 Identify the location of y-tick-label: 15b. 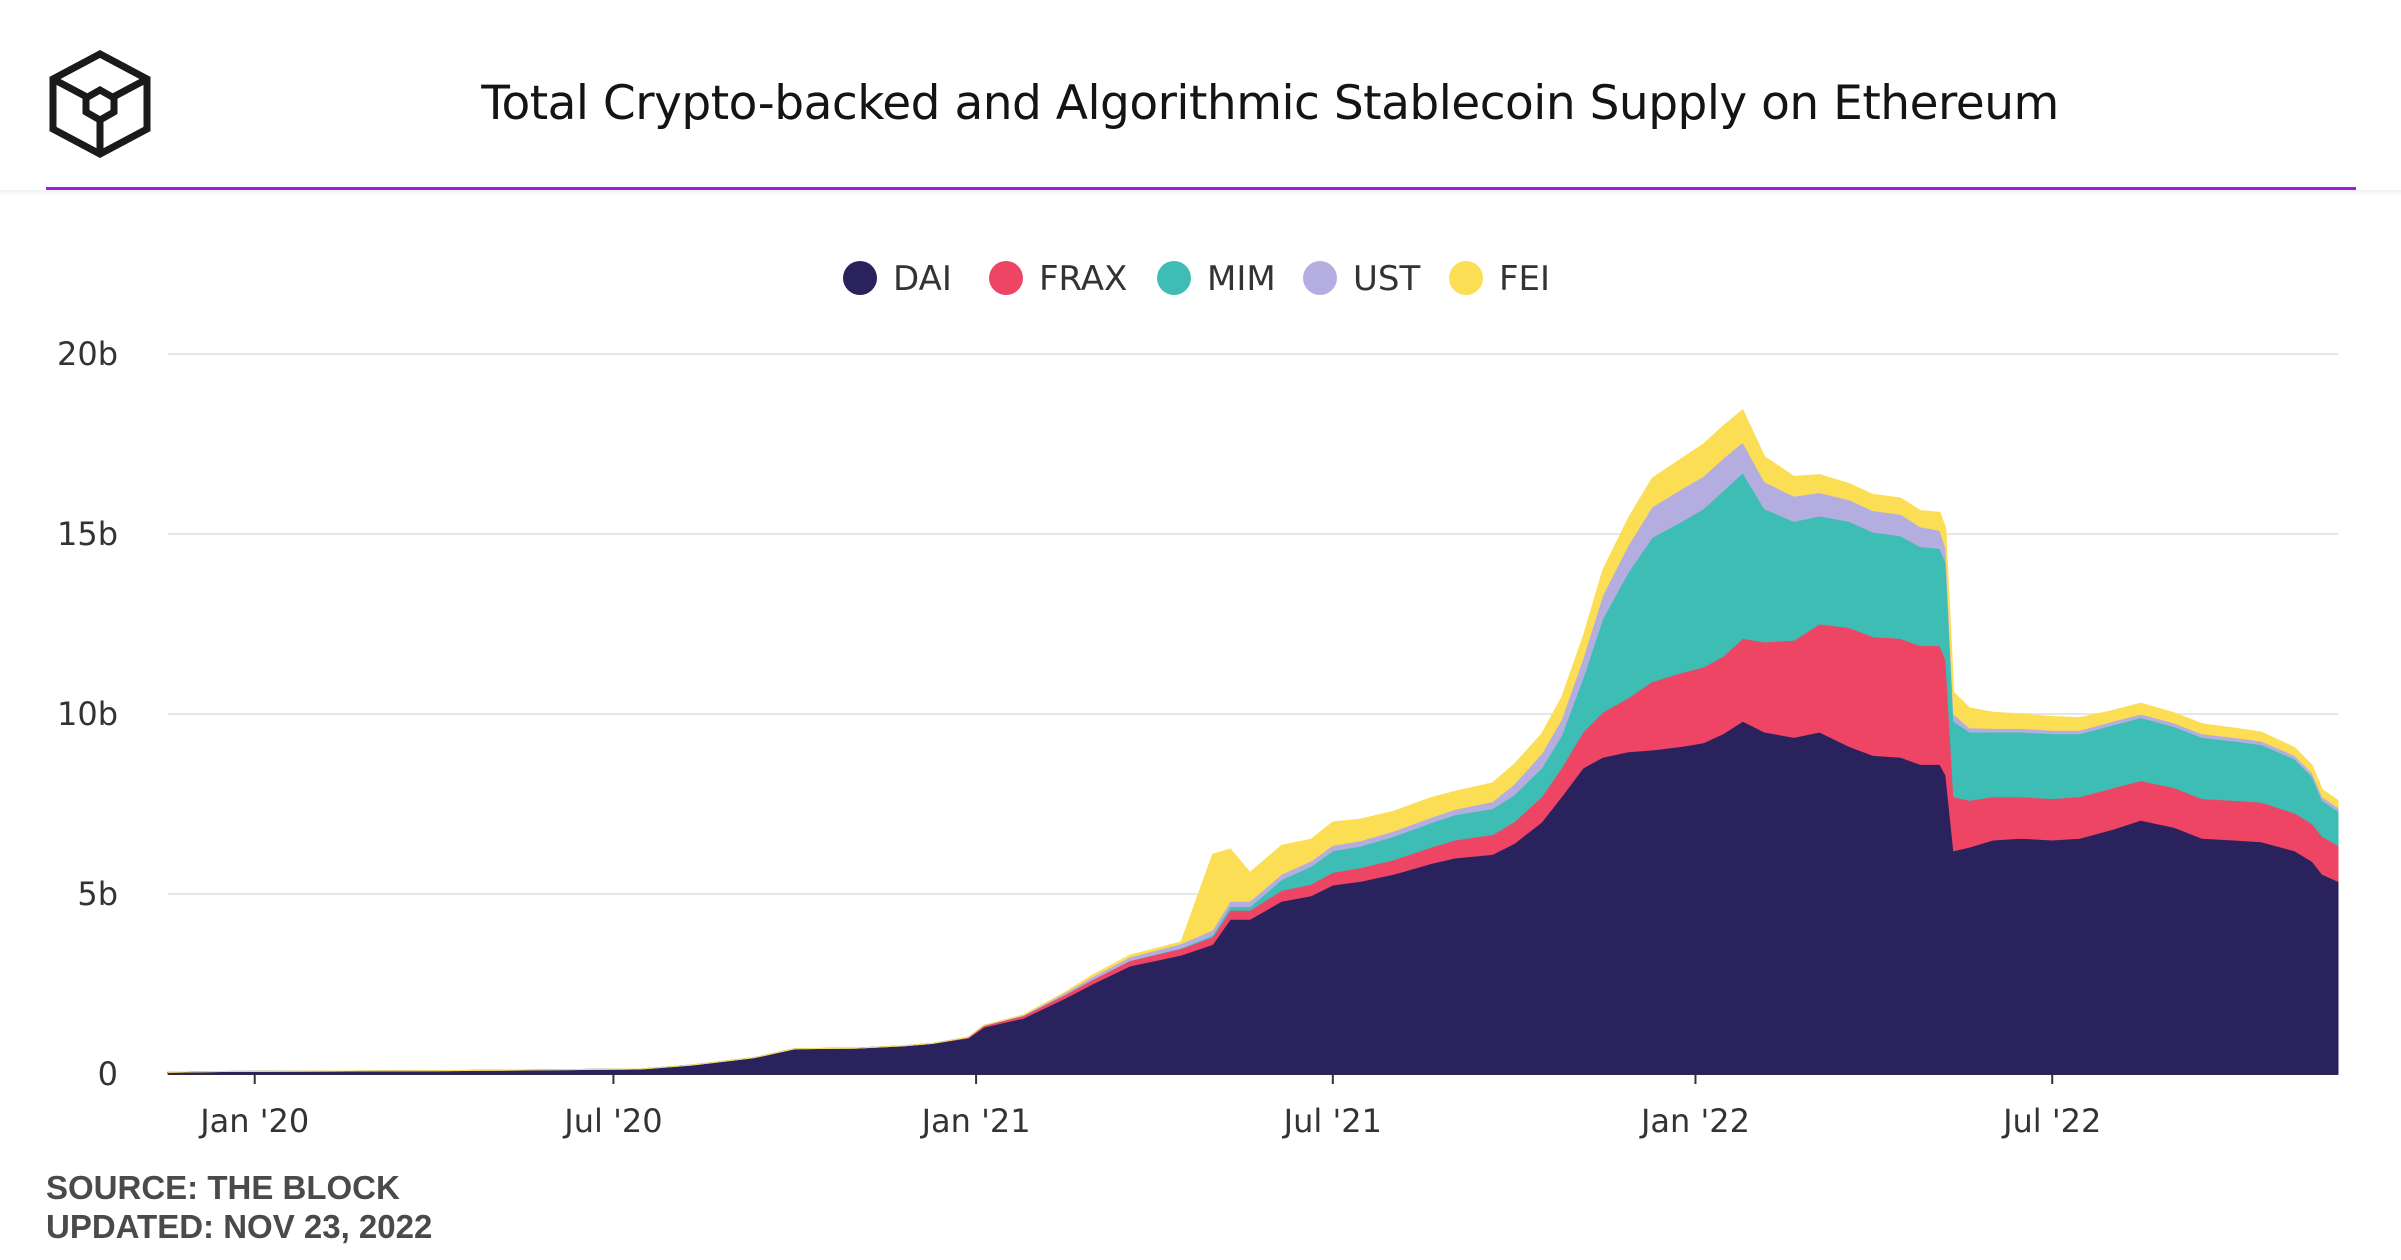
(87, 534).